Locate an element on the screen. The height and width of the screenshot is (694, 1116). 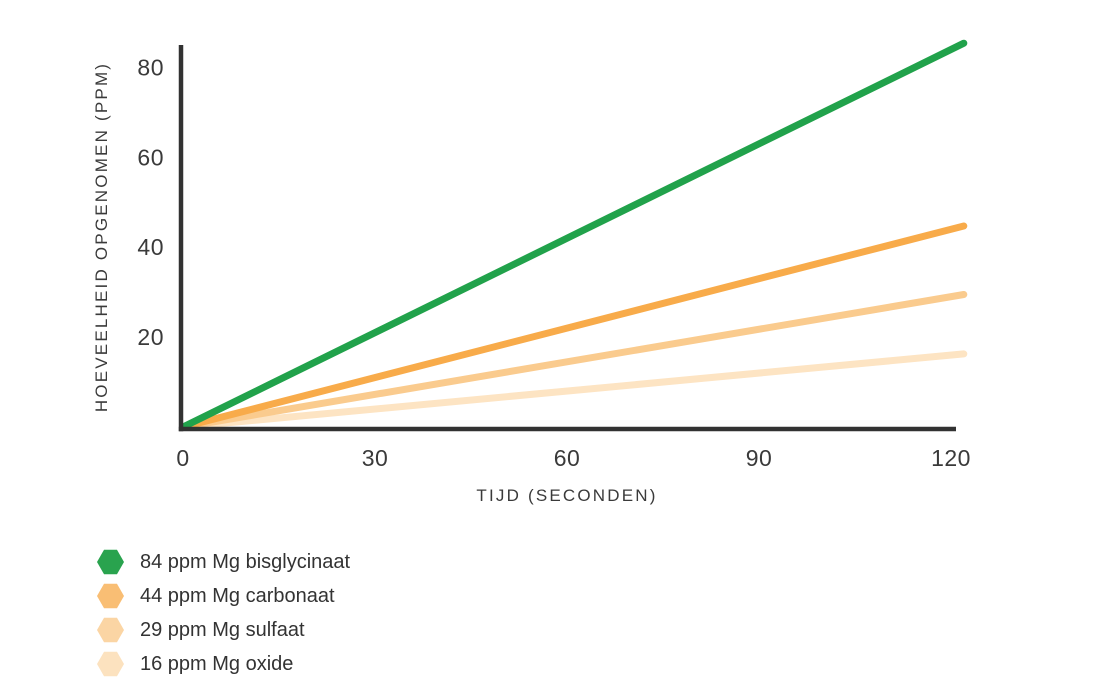
legend-label: 84 ppm Mg bisglycinaat is located at coordinates (245, 562).